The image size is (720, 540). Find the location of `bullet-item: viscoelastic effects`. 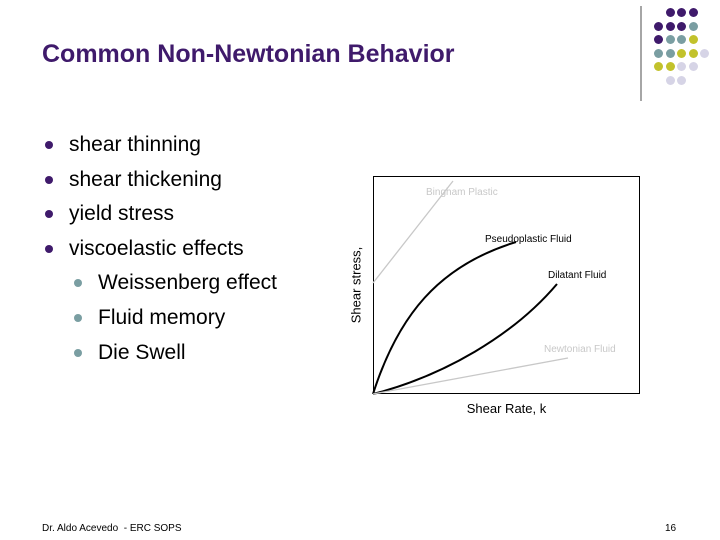

bullet-item: viscoelastic effects is located at coordinates (160, 252).